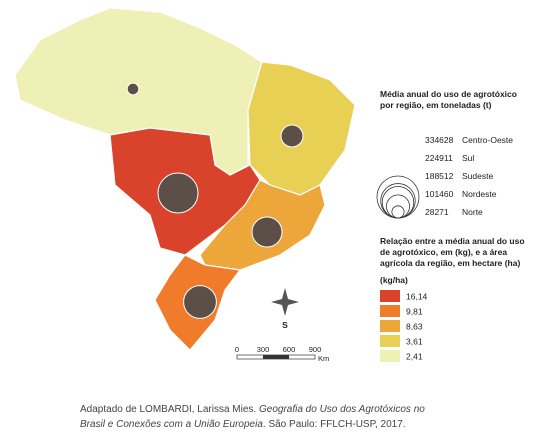 This screenshot has width=541, height=435. What do you see at coordinates (285, 302) in the screenshot?
I see `compass-rose` at bounding box center [285, 302].